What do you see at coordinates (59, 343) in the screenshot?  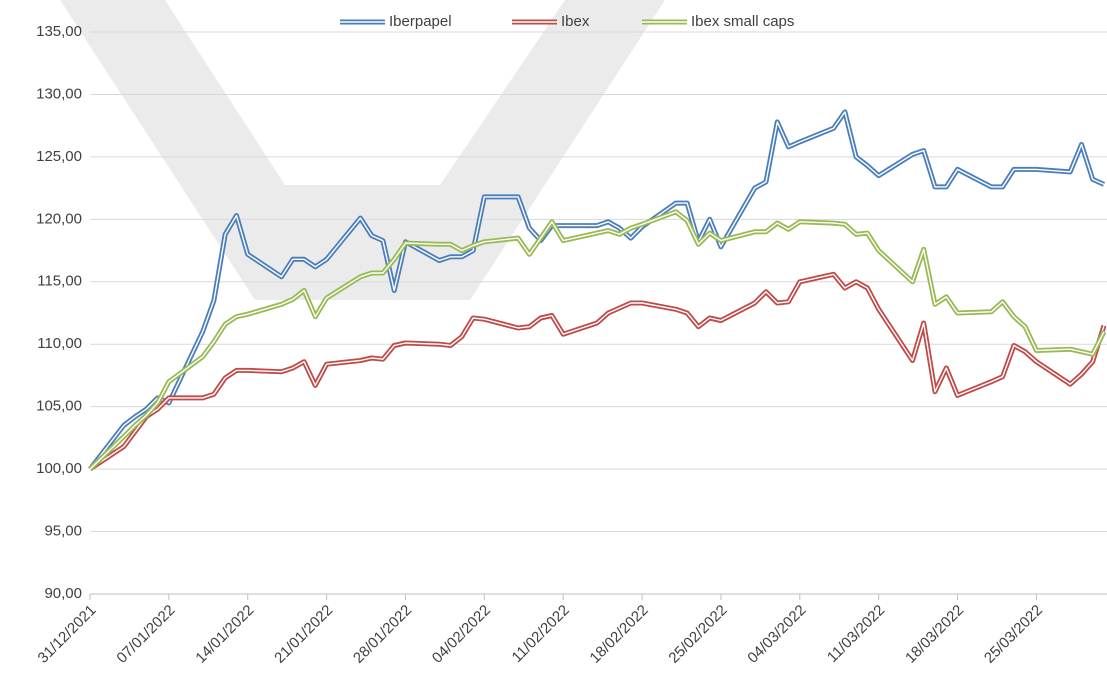 I see `y-tick-label: 110,00` at bounding box center [59, 343].